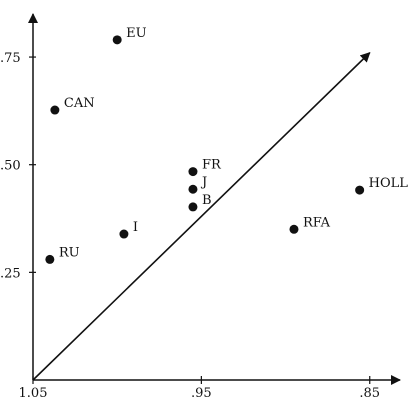 The width and height of the screenshot is (413, 397). I want to click on y-tick-label: .25, so click(10, 273).